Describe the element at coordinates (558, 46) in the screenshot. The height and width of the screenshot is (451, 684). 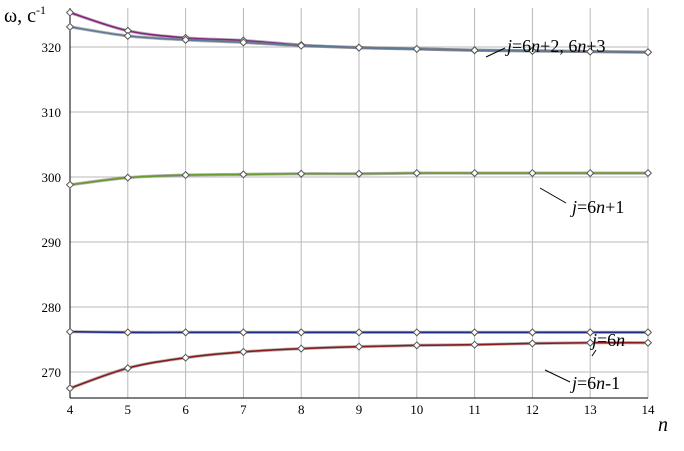
I see `annotation-part: +2, 6` at that location.